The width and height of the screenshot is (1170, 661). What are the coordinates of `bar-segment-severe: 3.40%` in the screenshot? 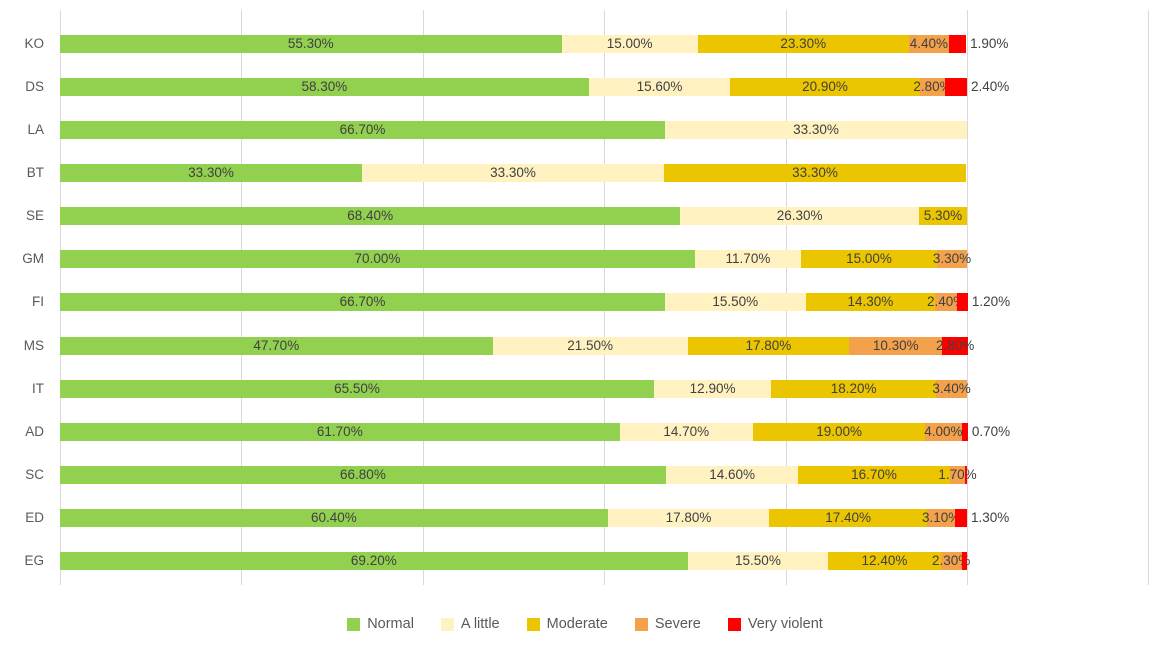 It's located at (951, 388).